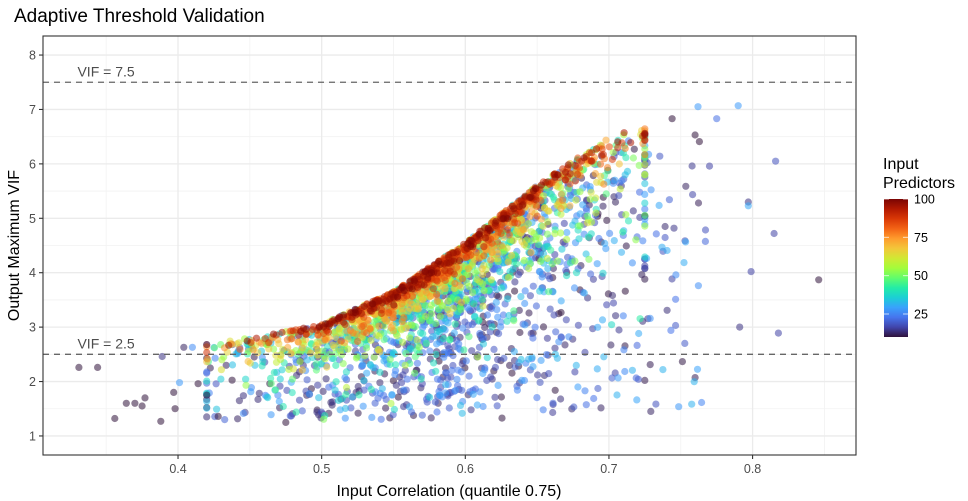 Image resolution: width=968 pixels, height=501 pixels. I want to click on color-legend: Input Predictors 25 50 75 100, so click(919, 246).